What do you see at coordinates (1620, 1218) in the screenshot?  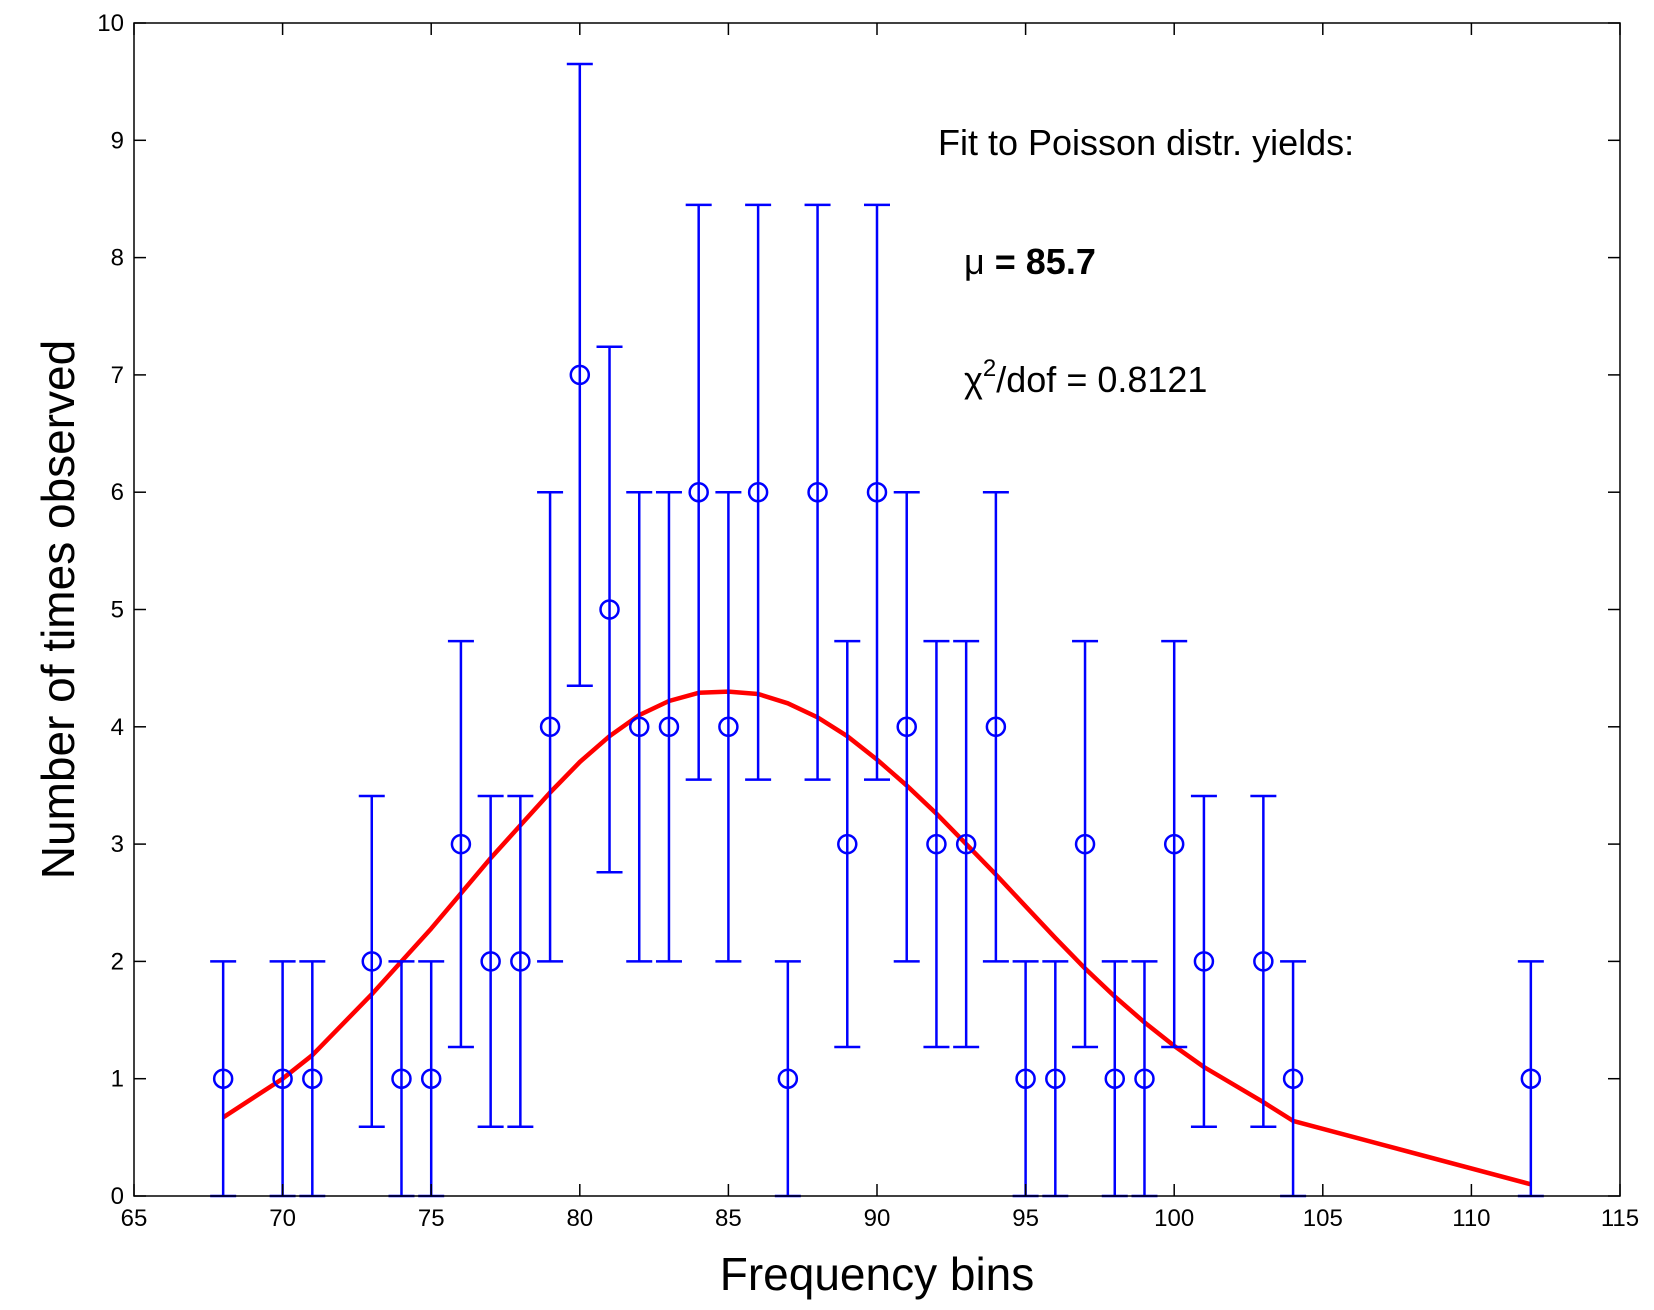 I see `x-tick-label: 115` at bounding box center [1620, 1218].